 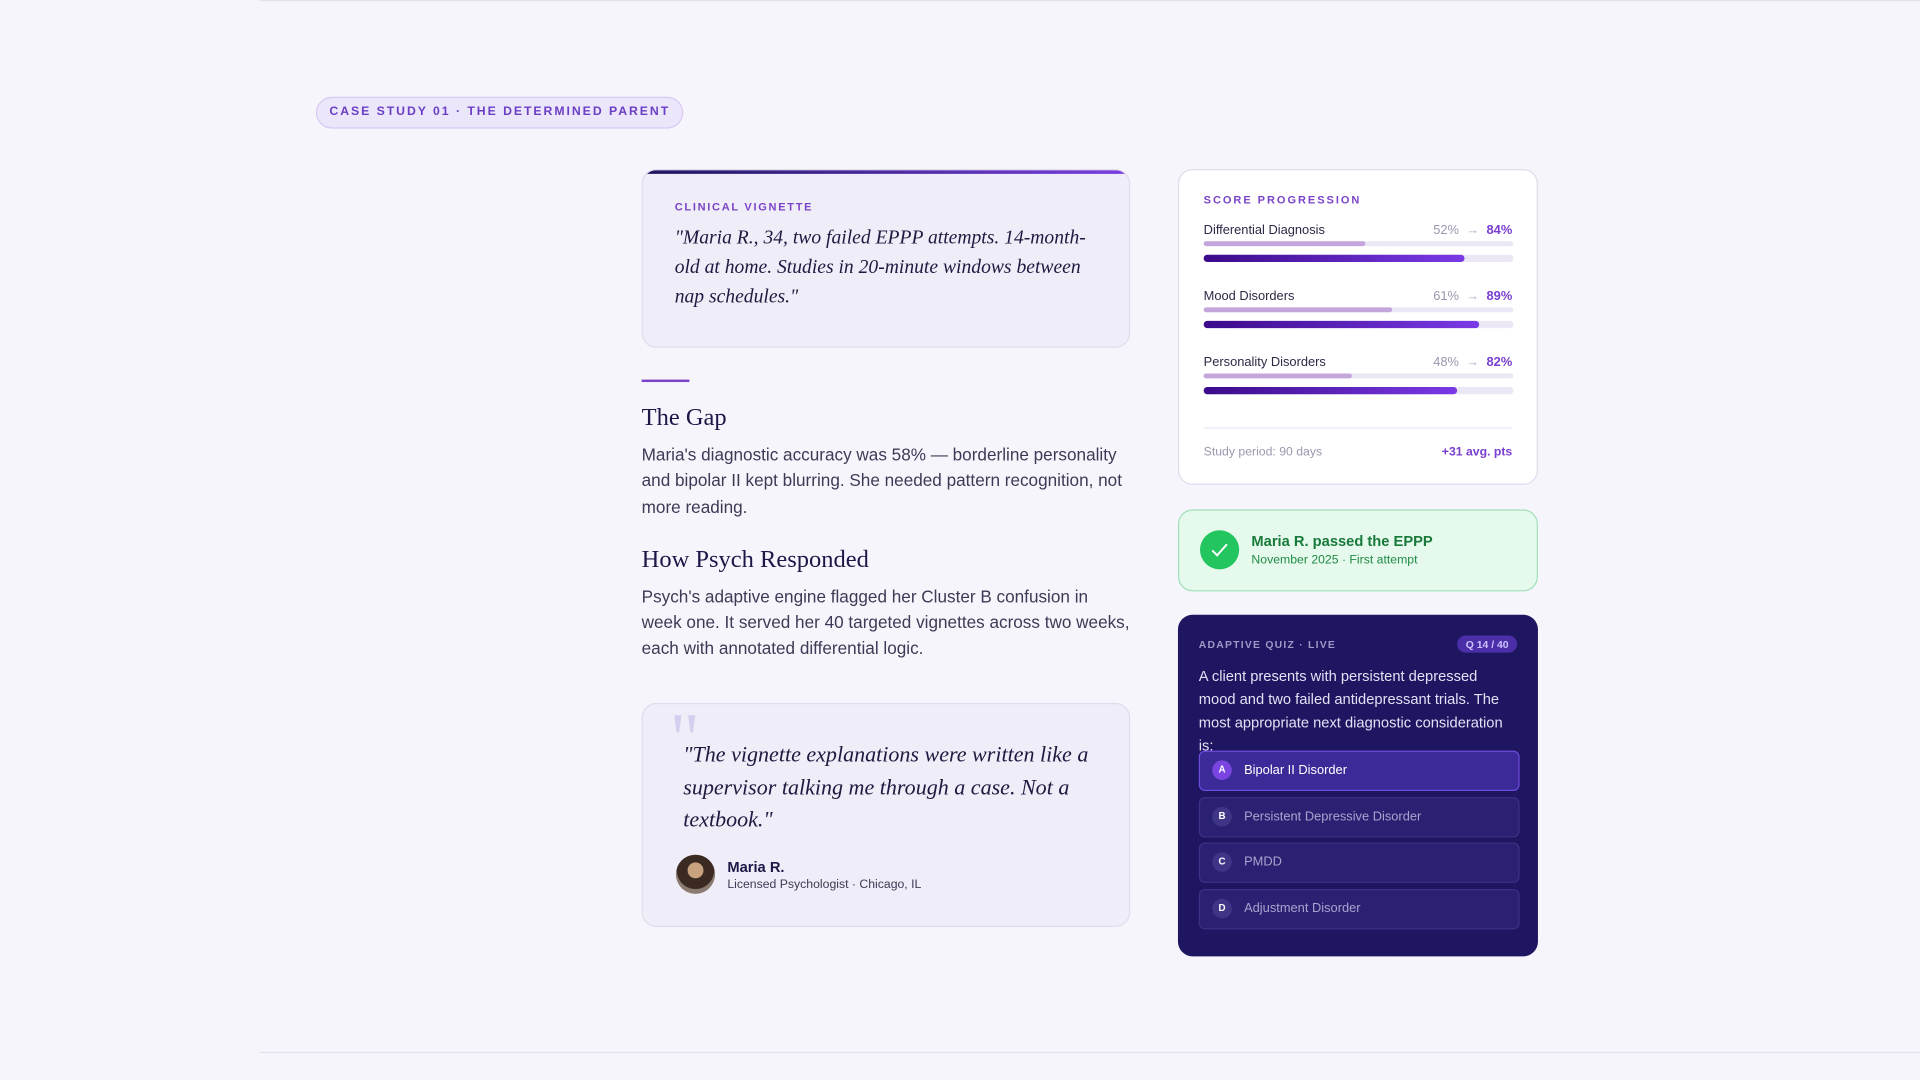 What do you see at coordinates (1263, 452) in the screenshot?
I see `study-period: Study period: 90 days` at bounding box center [1263, 452].